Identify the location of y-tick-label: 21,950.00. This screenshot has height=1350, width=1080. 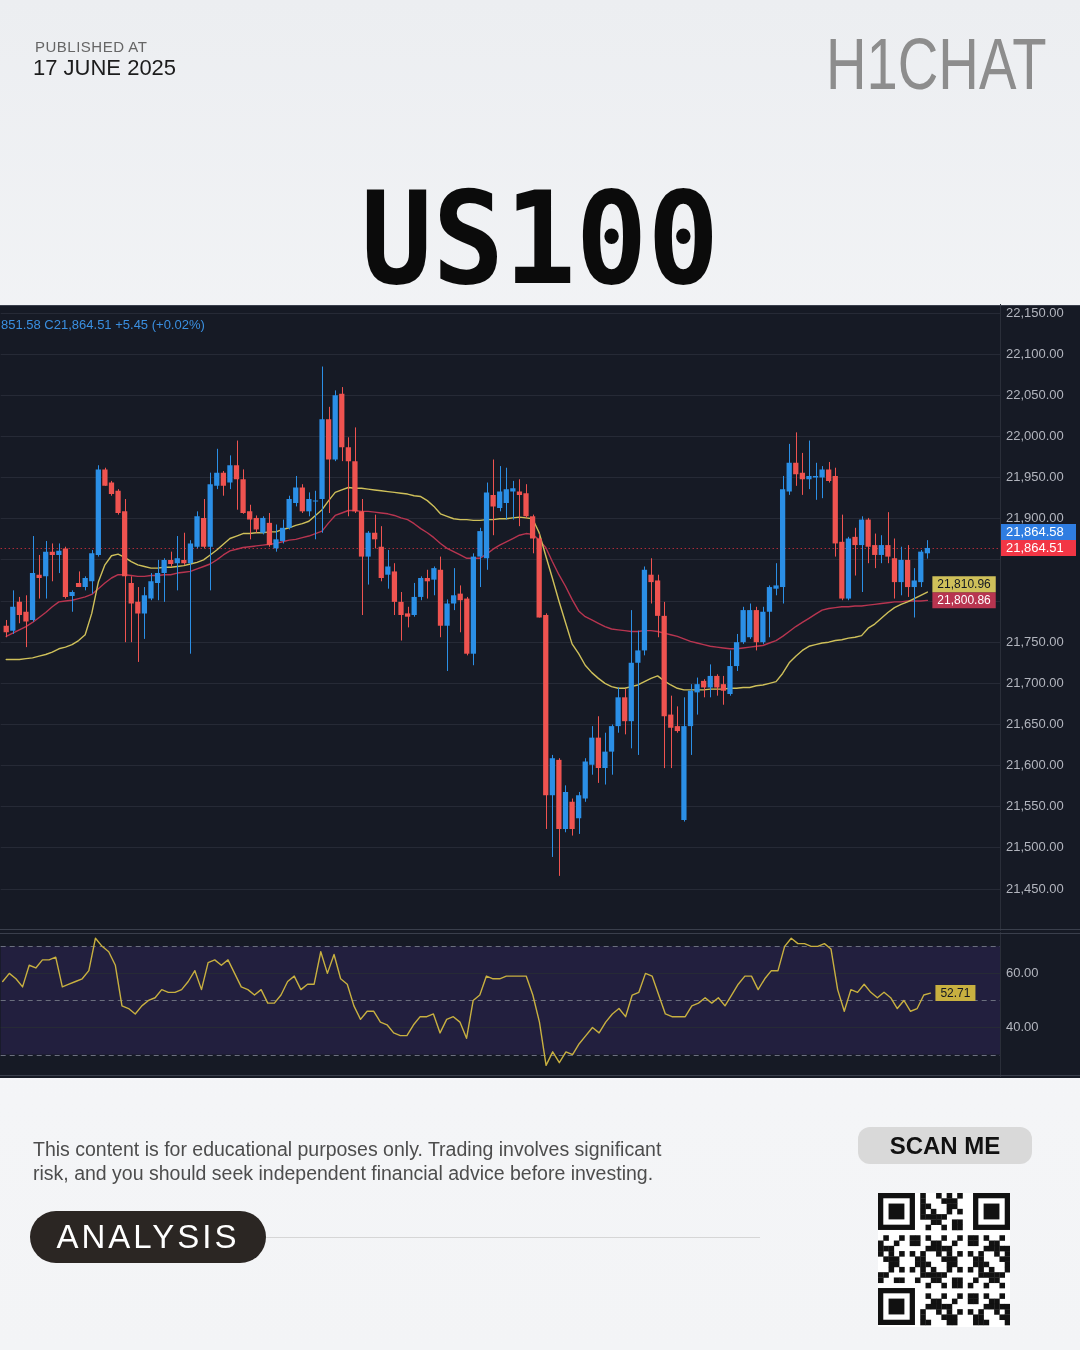
(1035, 477).